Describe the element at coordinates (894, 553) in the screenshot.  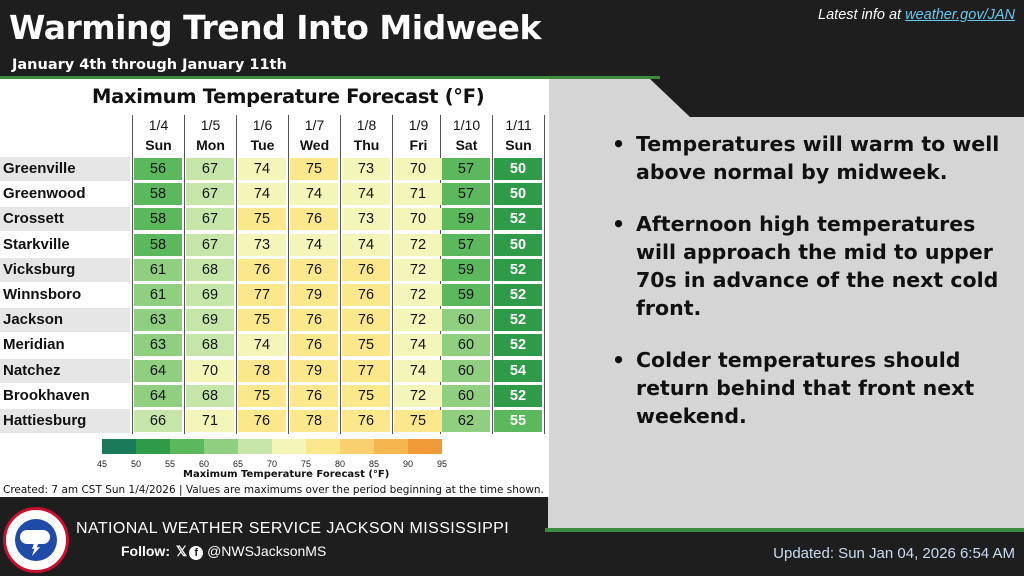
I see `updated-timestamp: Updated: Sun Jan 04, 2026 6:54 AM` at that location.